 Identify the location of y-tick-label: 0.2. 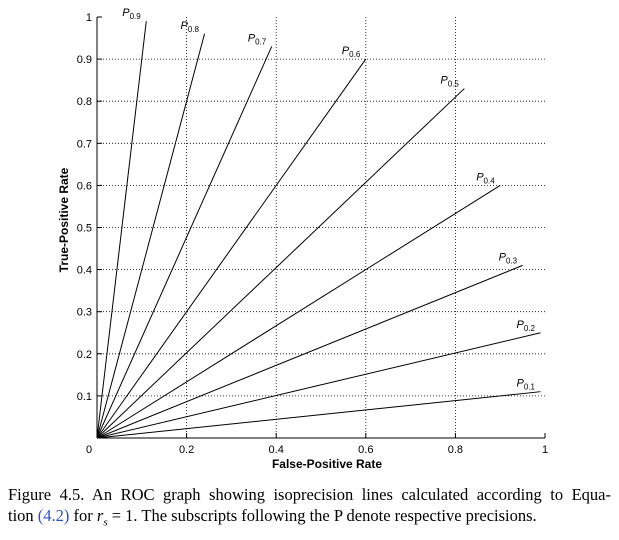
(84, 355).